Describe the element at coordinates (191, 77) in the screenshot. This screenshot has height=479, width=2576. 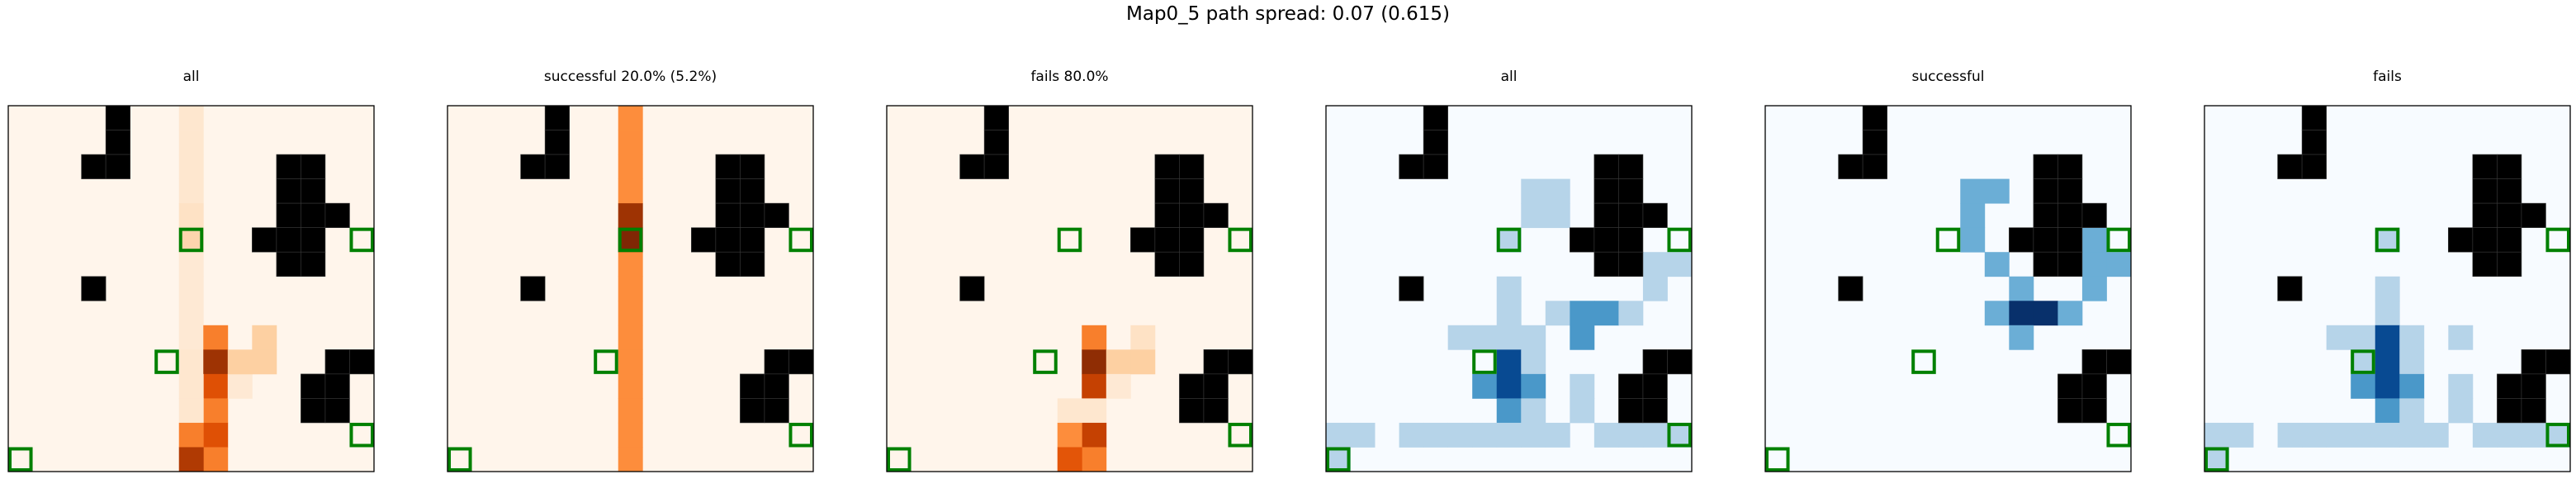
I see `panel-title: all` at that location.